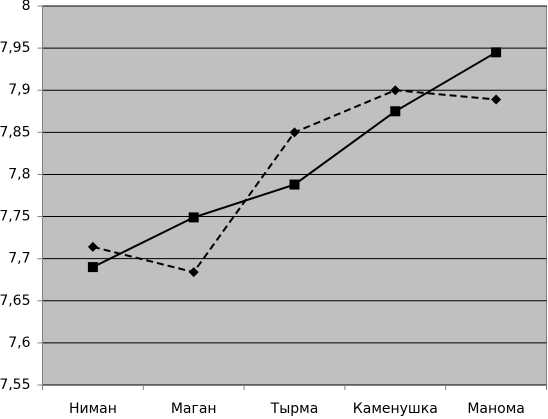 The height and width of the screenshot is (419, 548). What do you see at coordinates (19, 259) in the screenshot?
I see `y-tick-label: 7,7` at bounding box center [19, 259].